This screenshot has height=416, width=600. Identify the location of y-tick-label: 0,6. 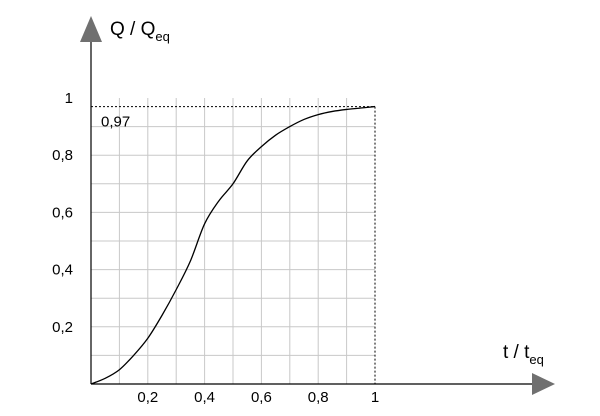
(62, 212).